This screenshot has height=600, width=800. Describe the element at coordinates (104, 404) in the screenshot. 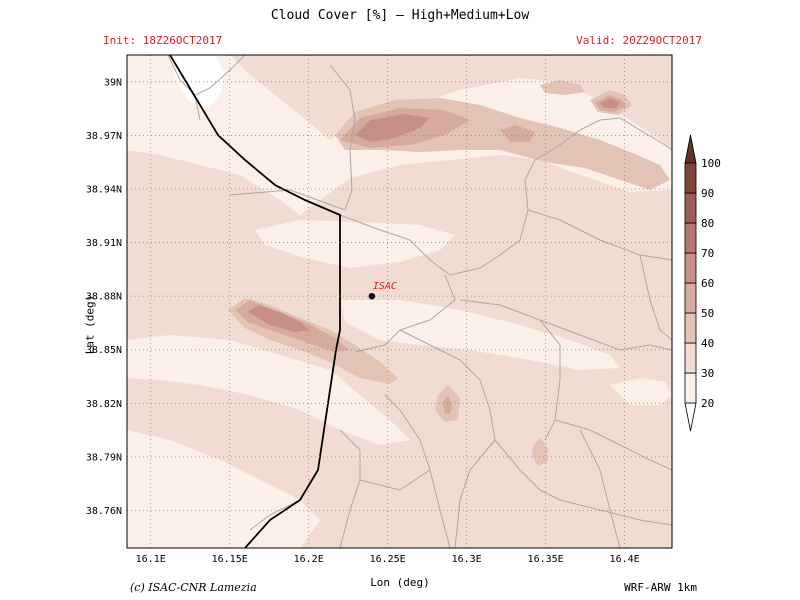

I see `y-tick-label: 38.82N` at that location.